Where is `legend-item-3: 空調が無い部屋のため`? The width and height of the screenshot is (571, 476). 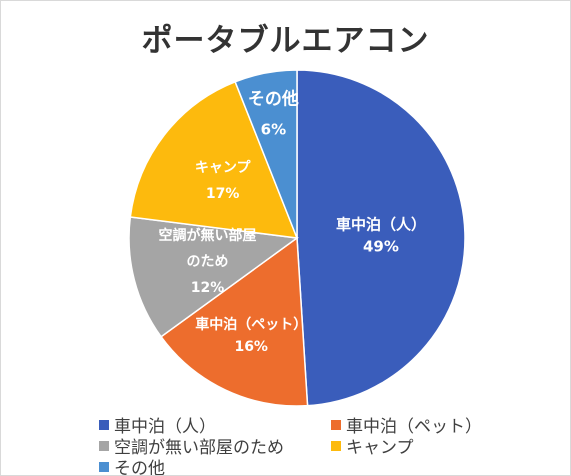
legend-item-3: 空調が無い部屋のため is located at coordinates (191, 445).